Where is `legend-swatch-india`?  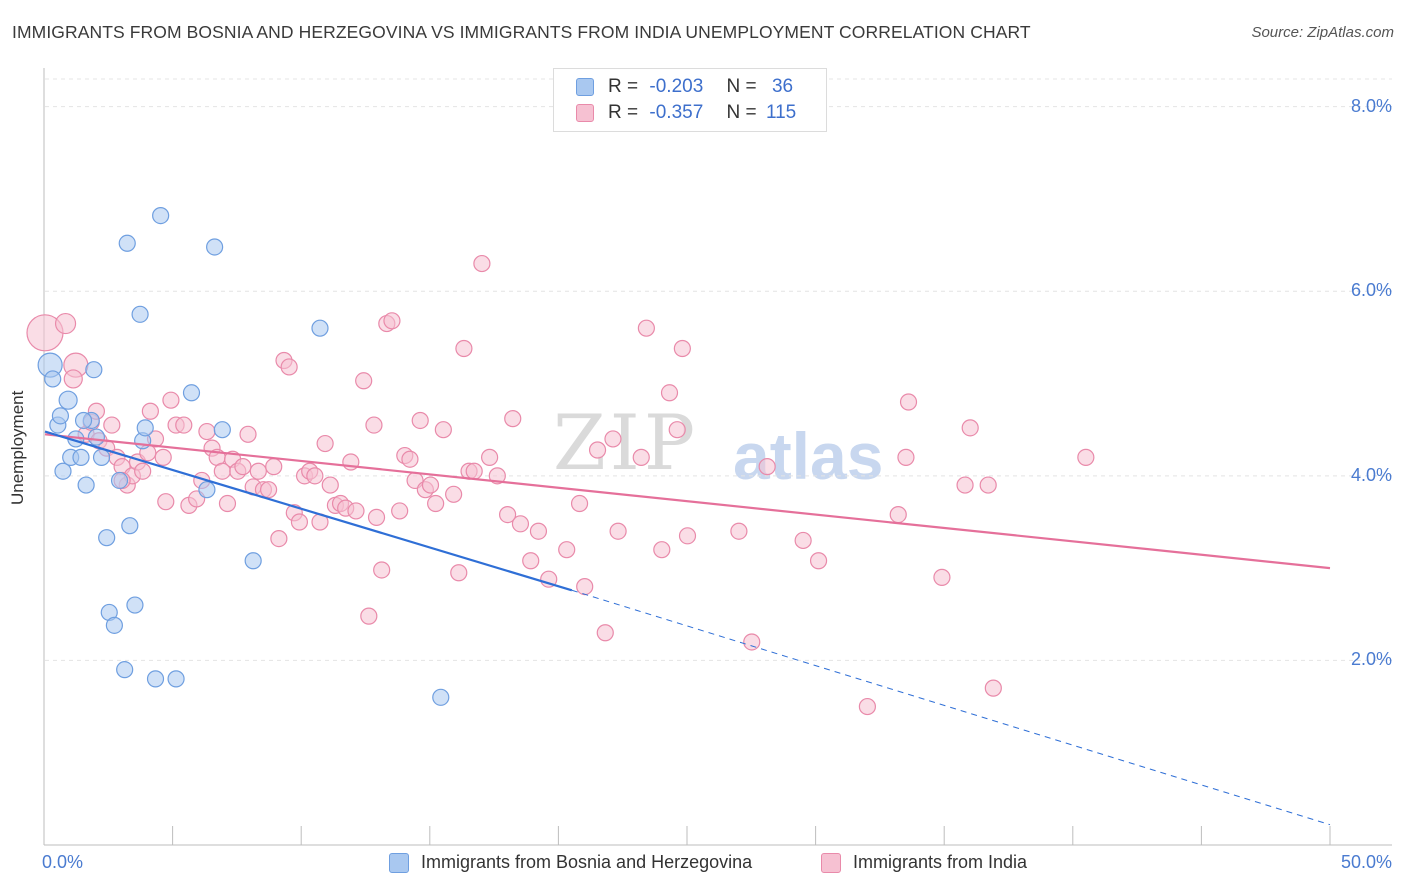
legend-swatch-india is located at coordinates (585, 112).